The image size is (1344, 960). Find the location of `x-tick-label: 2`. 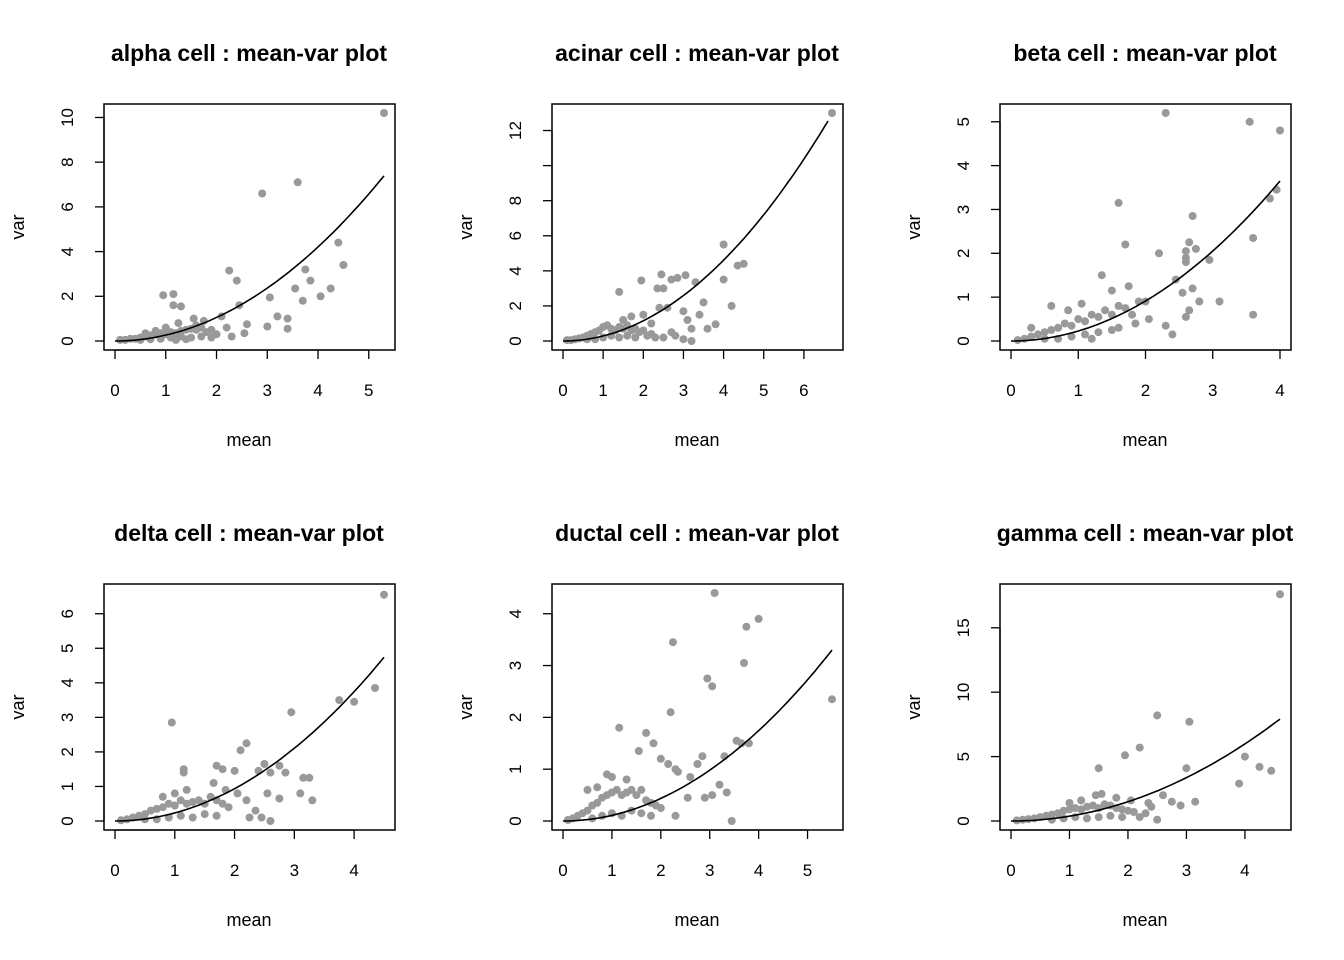

x-tick-label: 2 is located at coordinates (660, 870).